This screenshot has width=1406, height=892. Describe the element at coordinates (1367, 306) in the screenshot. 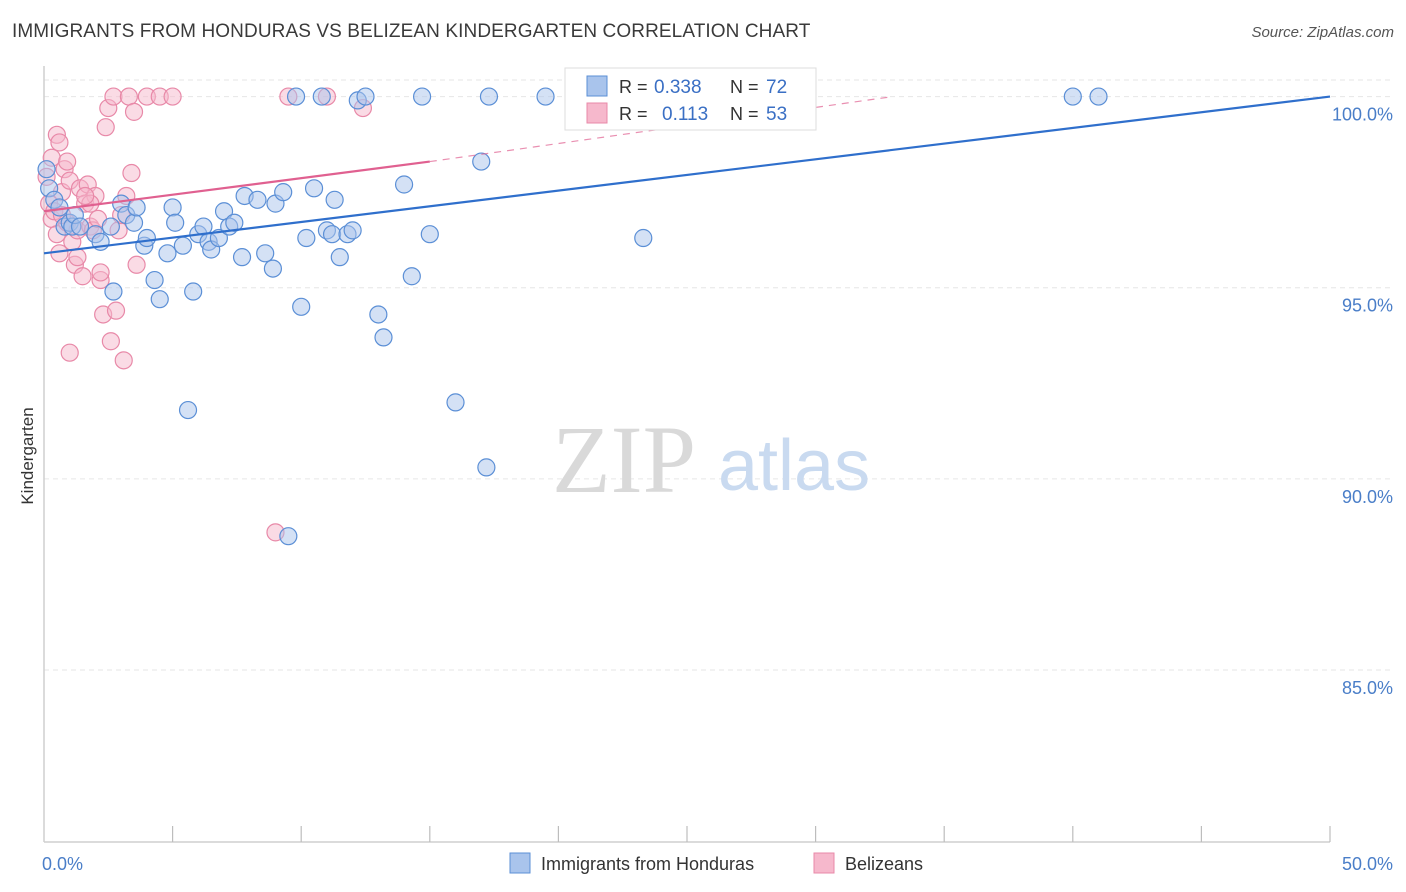

I see `y-tick-label: 95.0%` at that location.